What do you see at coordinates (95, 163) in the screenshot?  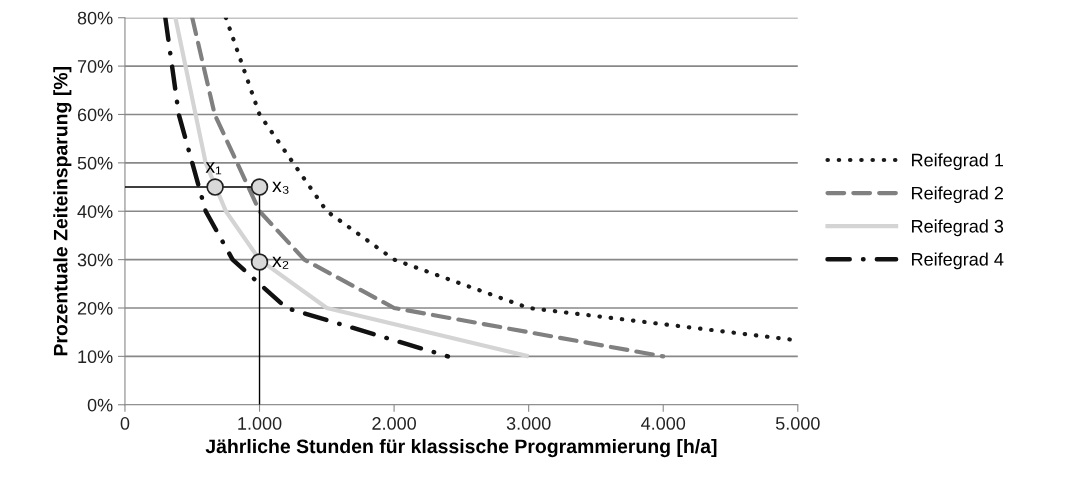 I see `y-tick-label: 50%` at bounding box center [95, 163].